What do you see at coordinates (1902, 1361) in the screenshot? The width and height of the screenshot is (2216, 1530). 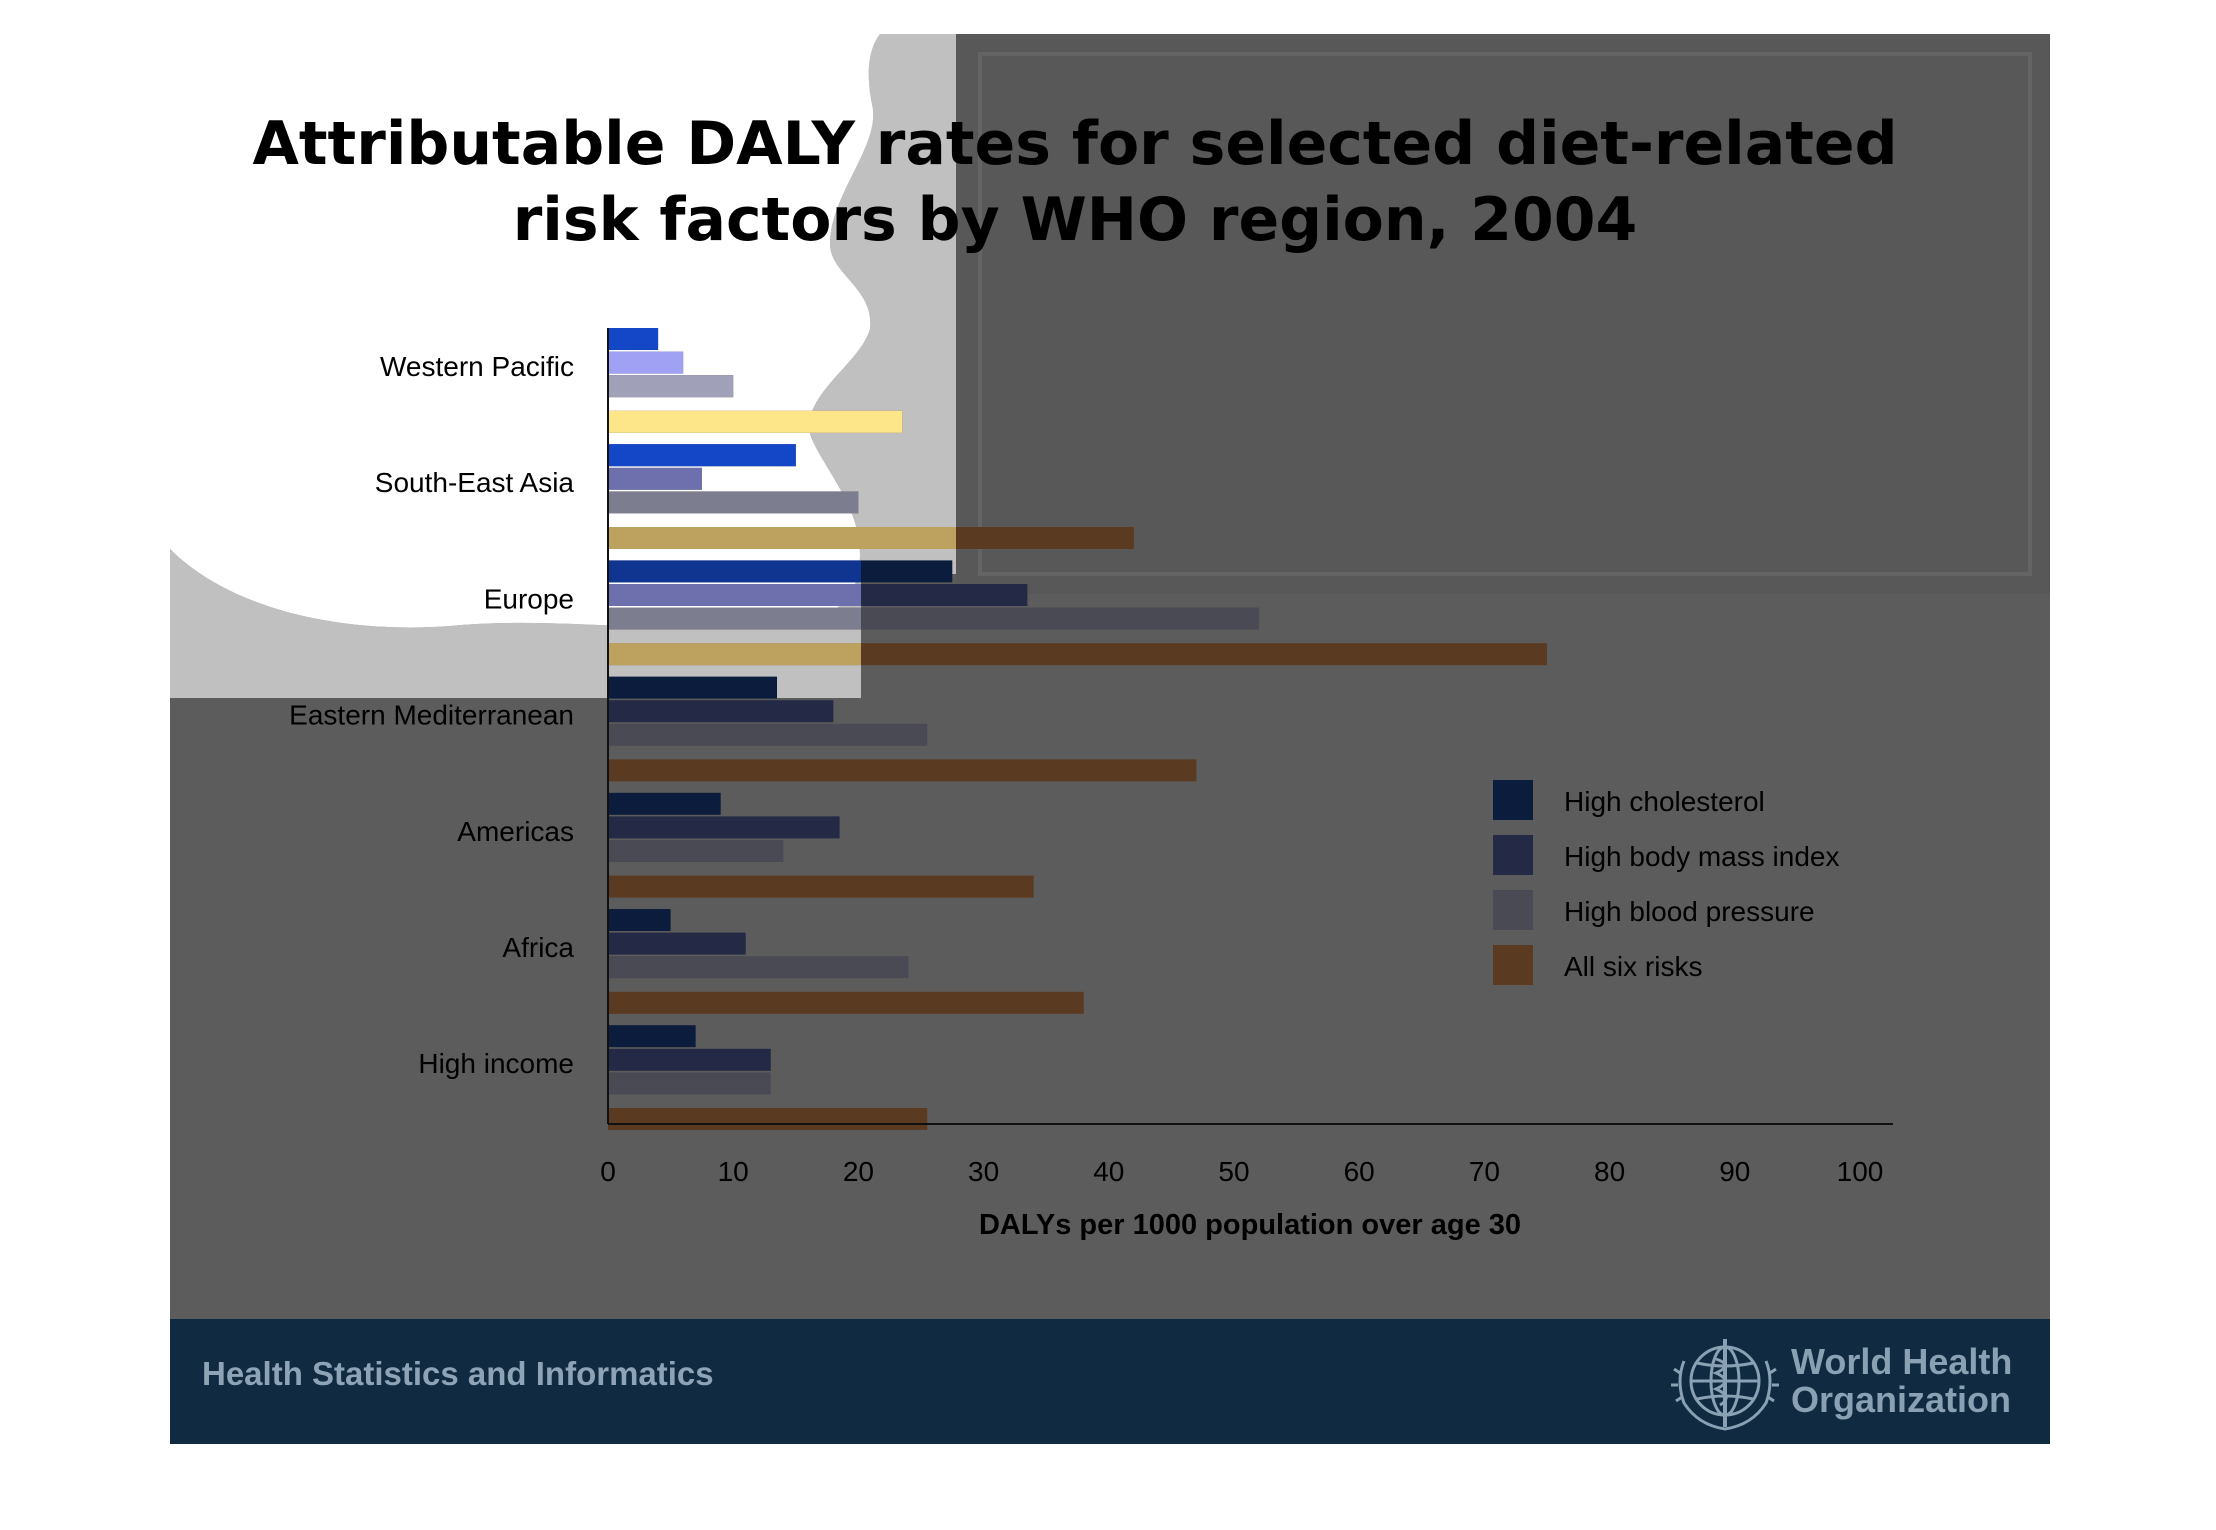 I see `who-name-line-1: World Health` at bounding box center [1902, 1361].